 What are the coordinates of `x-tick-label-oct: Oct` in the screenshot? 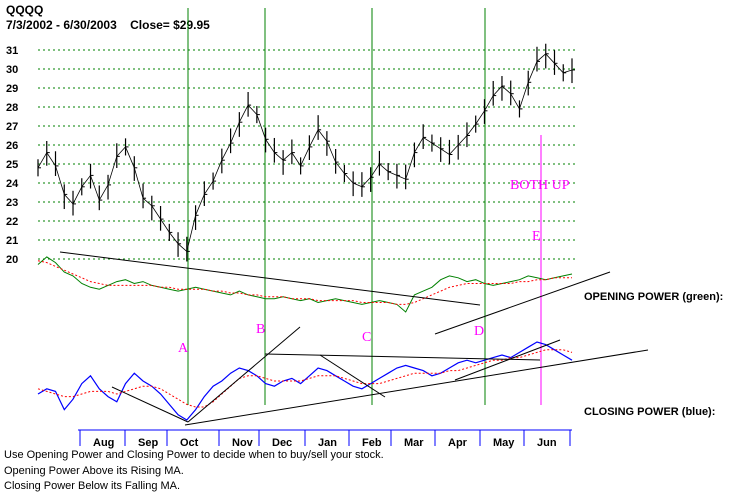 It's located at (189, 443).